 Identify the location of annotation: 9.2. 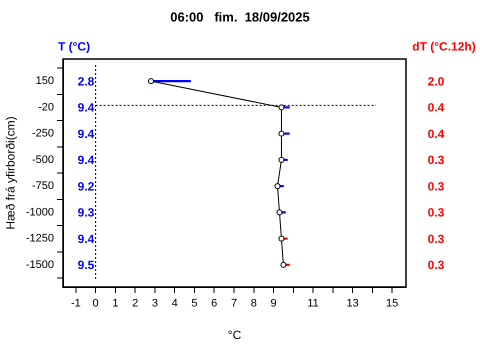
(86, 186).